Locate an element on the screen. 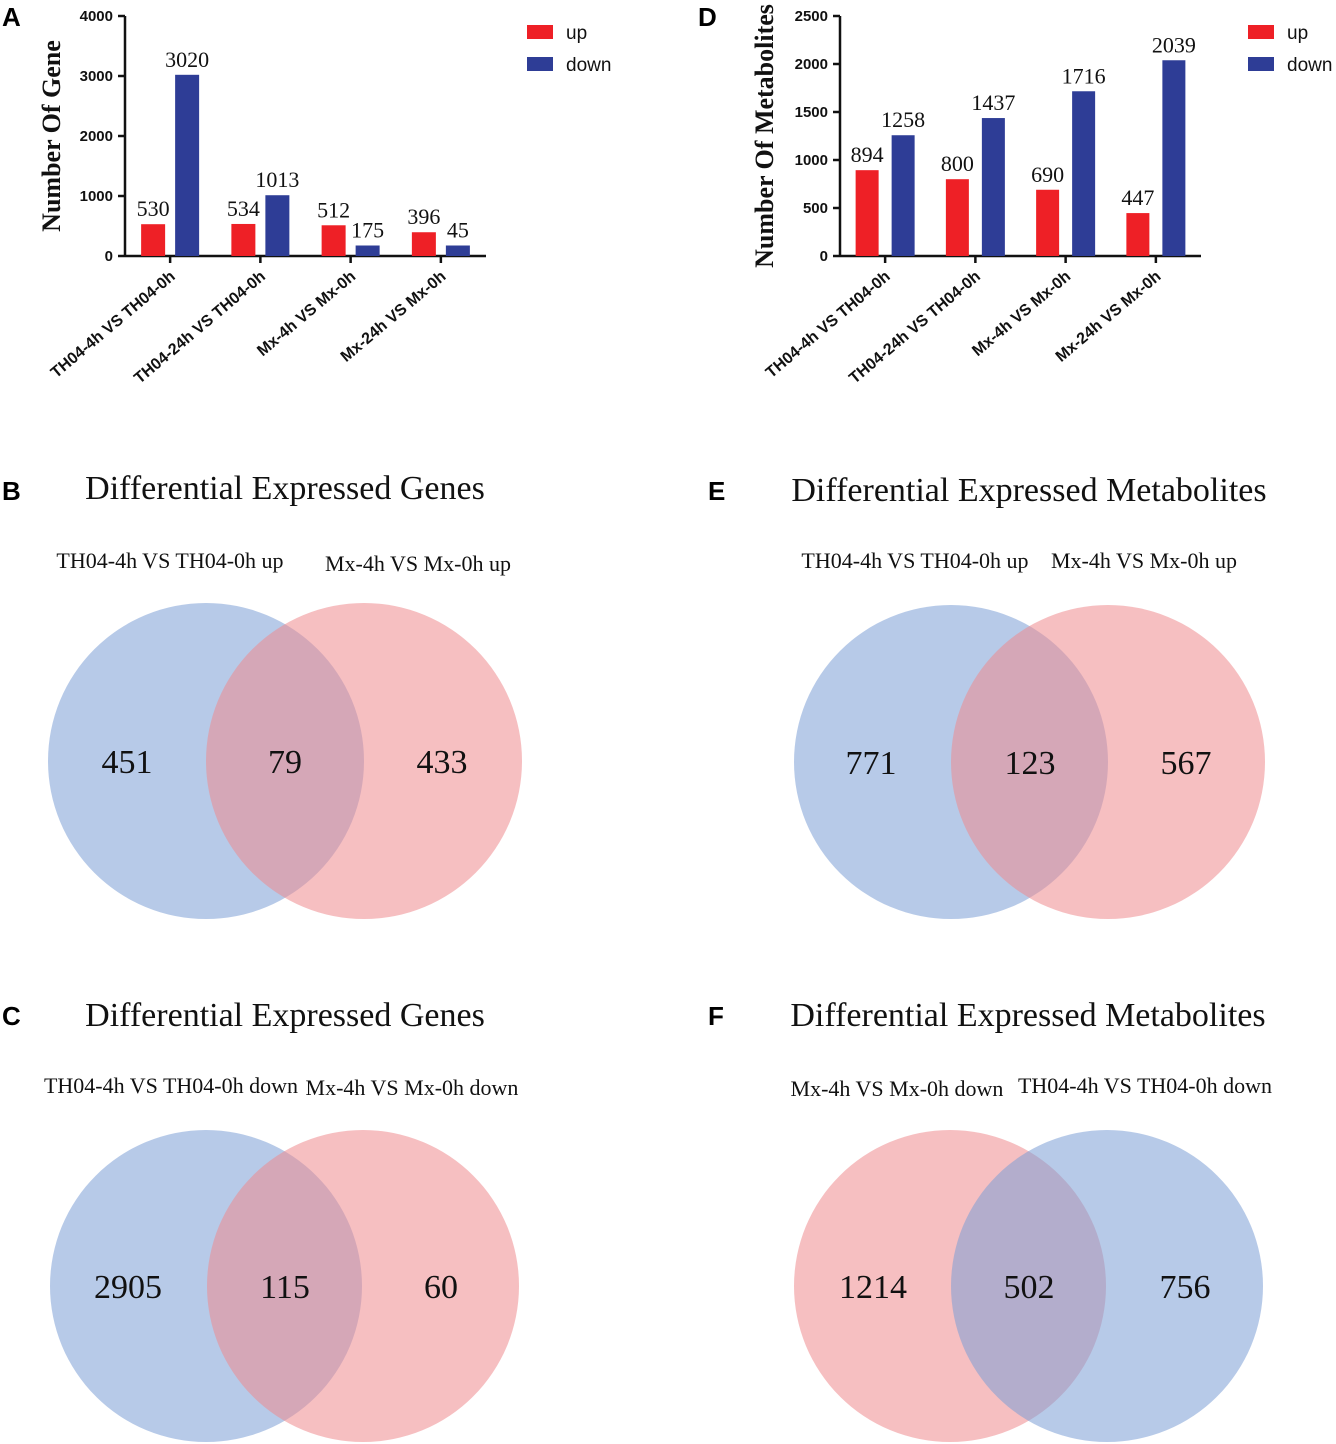  data-label-up: 894 is located at coordinates (867, 154).